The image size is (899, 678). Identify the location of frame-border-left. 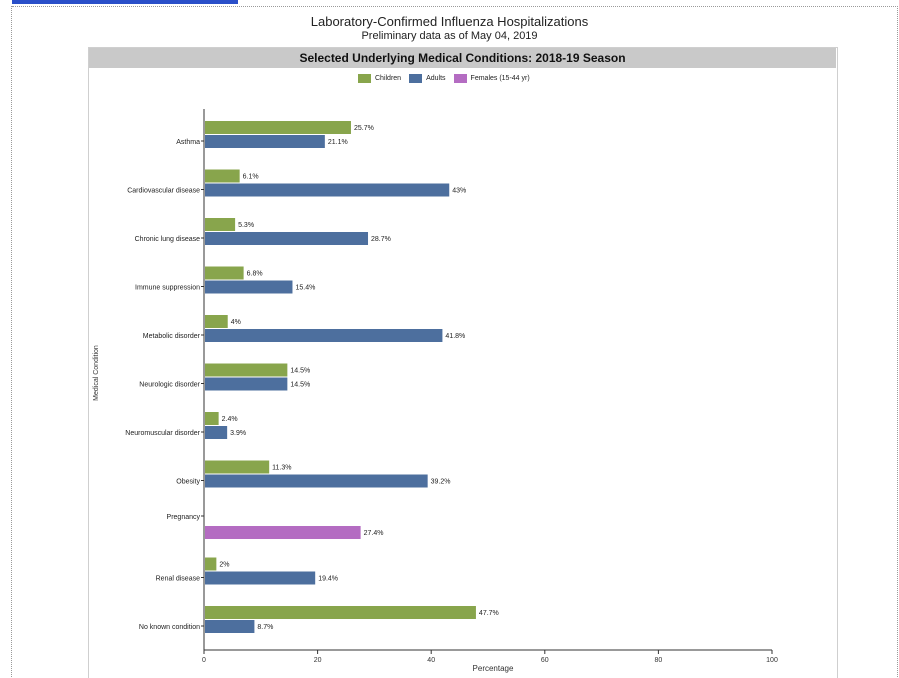
(12, 341).